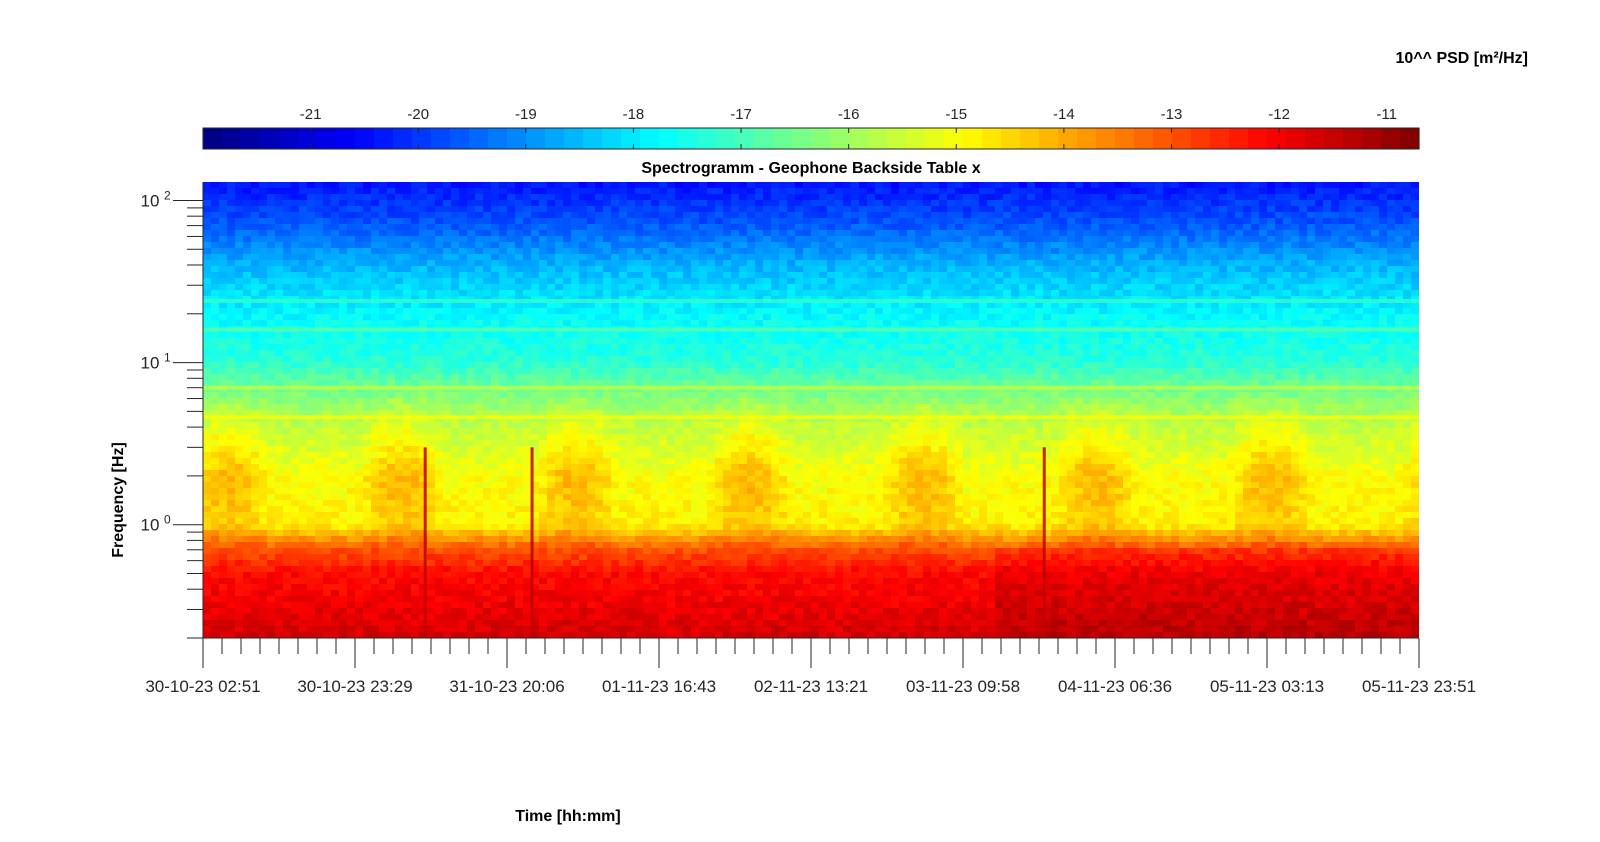 The image size is (1600, 842). I want to click on colorbar-cell, so click(441, 138).